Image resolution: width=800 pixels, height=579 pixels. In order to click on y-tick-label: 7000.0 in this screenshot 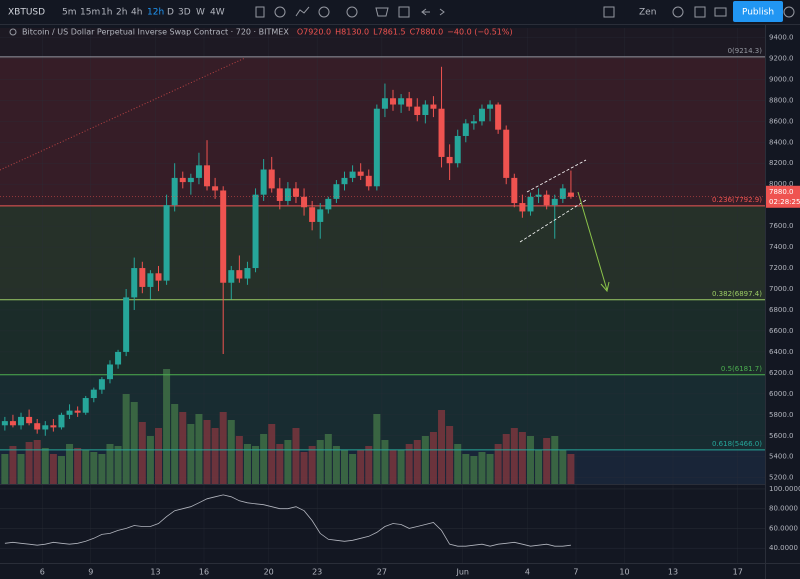, I will do `click(781, 289)`.